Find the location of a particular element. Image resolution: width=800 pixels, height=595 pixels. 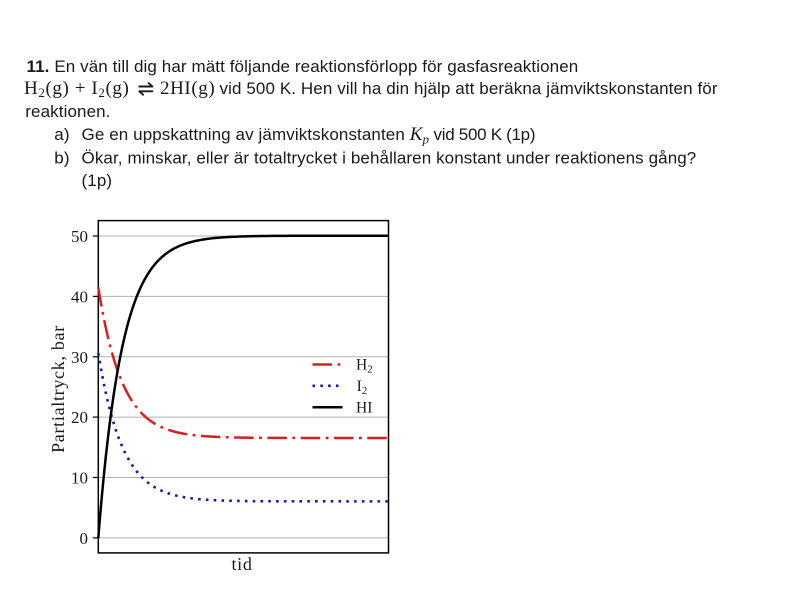

svg-text: 0 is located at coordinates (84, 538).